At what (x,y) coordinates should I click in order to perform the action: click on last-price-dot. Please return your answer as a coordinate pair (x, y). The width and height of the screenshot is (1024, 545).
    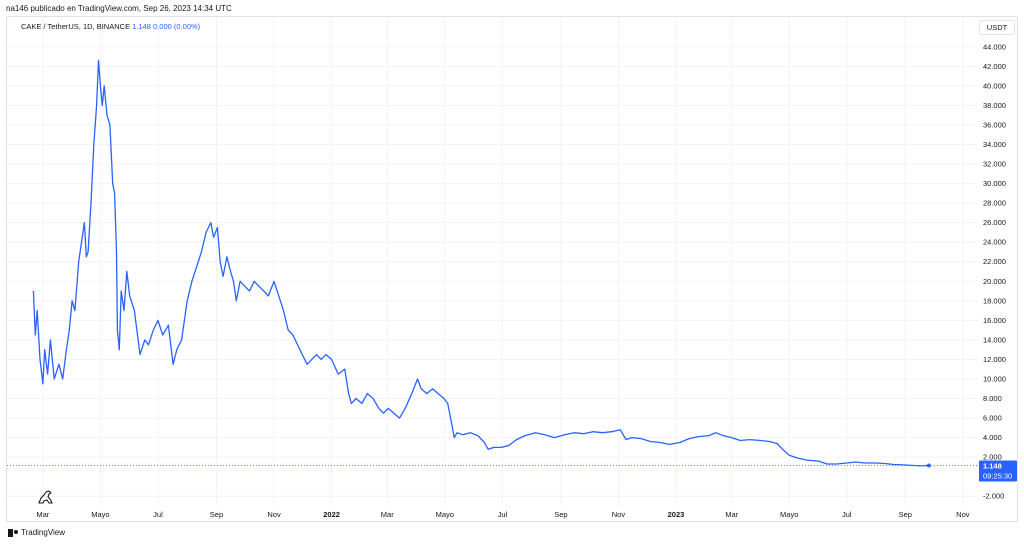
    Looking at the image, I should click on (928, 465).